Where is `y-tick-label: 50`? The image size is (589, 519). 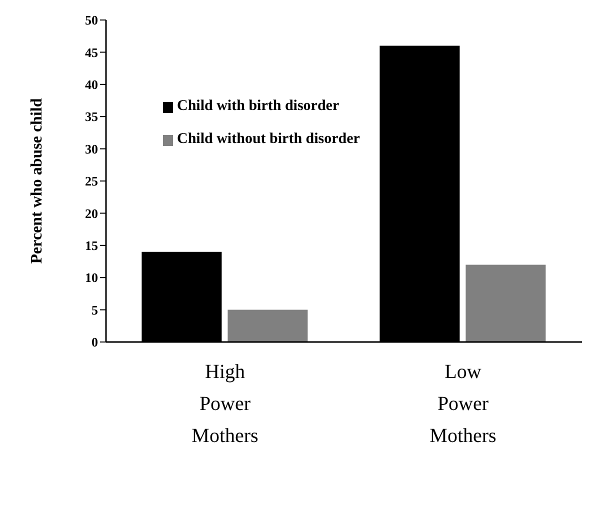
y-tick-label: 50 is located at coordinates (91, 20).